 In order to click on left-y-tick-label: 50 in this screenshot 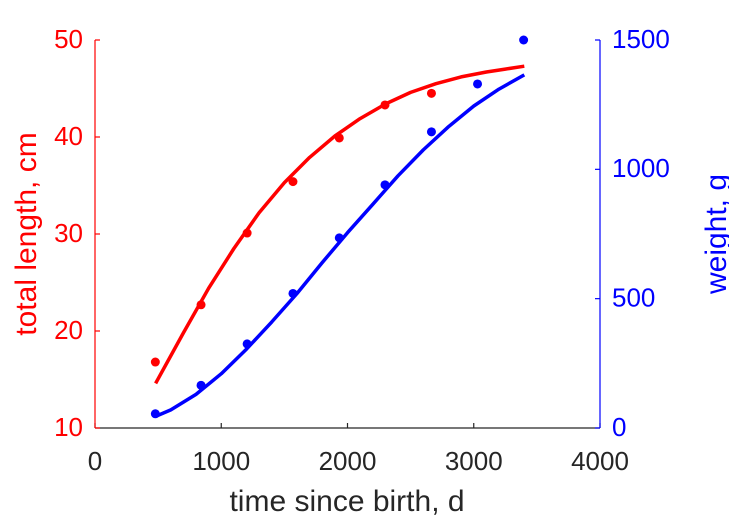, I will do `click(68, 39)`.